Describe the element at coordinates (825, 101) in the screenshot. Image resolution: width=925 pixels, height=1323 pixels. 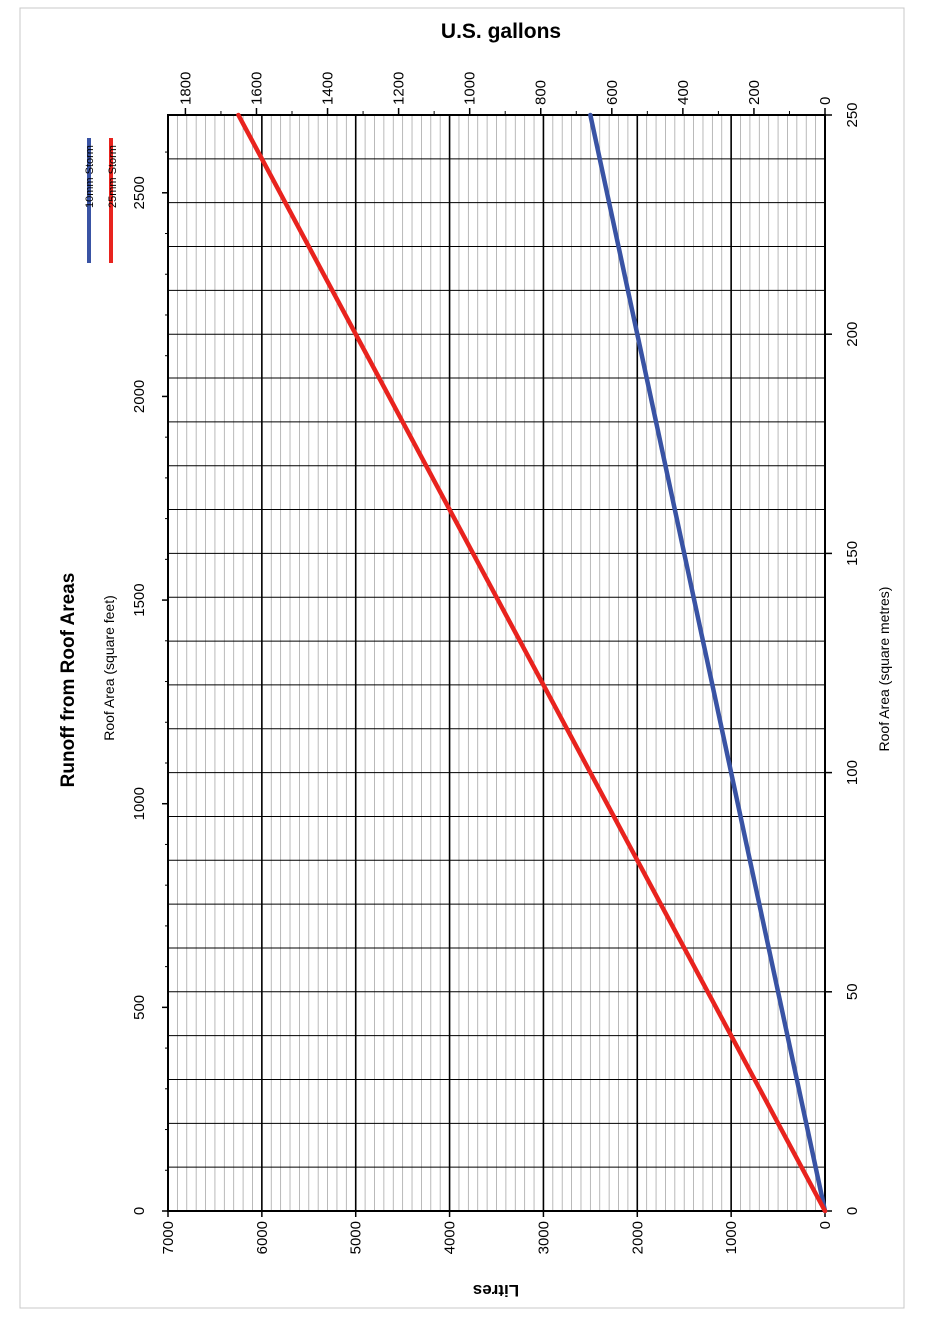
I see `y2-tick-label: 0` at that location.